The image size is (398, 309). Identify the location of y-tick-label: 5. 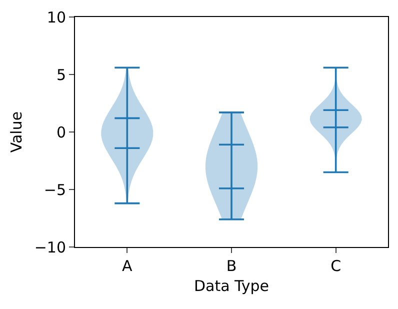
(61, 75).